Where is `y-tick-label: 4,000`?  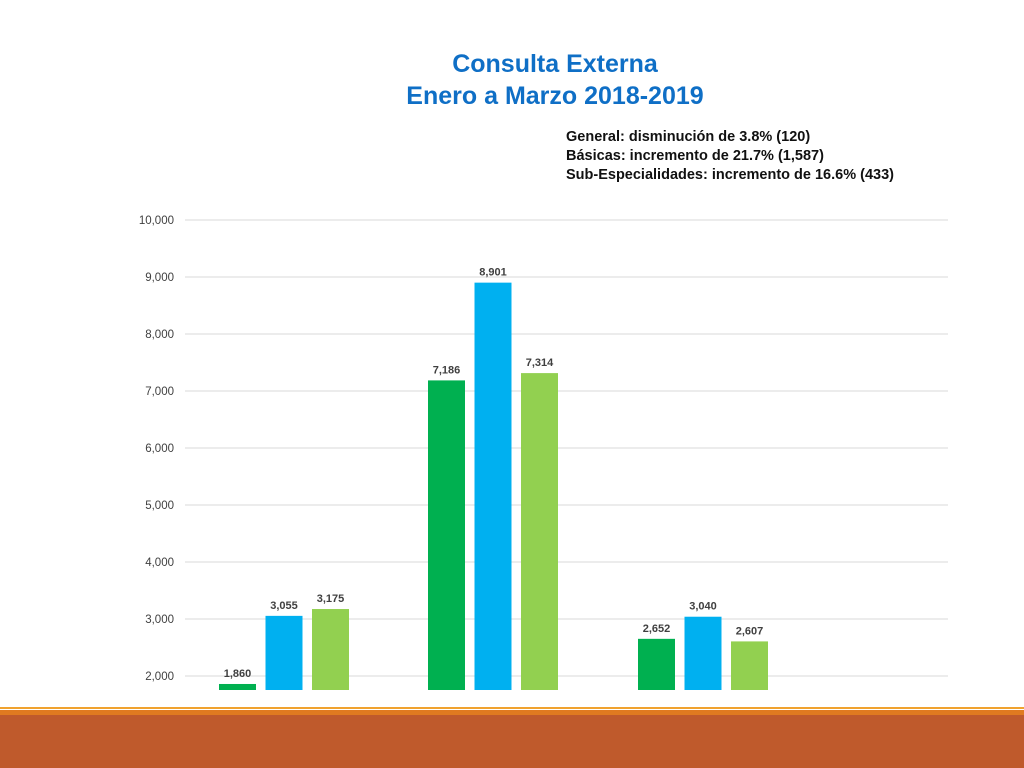 y-tick-label: 4,000 is located at coordinates (159, 563).